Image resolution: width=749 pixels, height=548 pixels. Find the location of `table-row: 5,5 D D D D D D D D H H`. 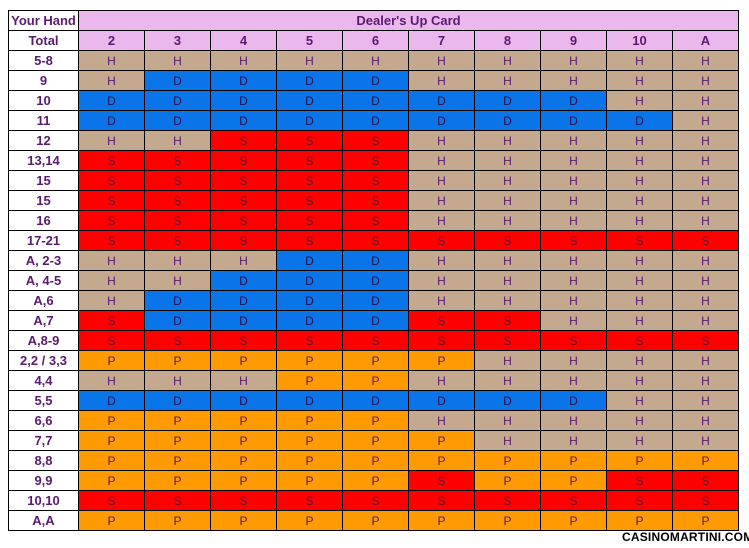

table-row: 5,5 D D D D D D D D H H is located at coordinates (373, 400).